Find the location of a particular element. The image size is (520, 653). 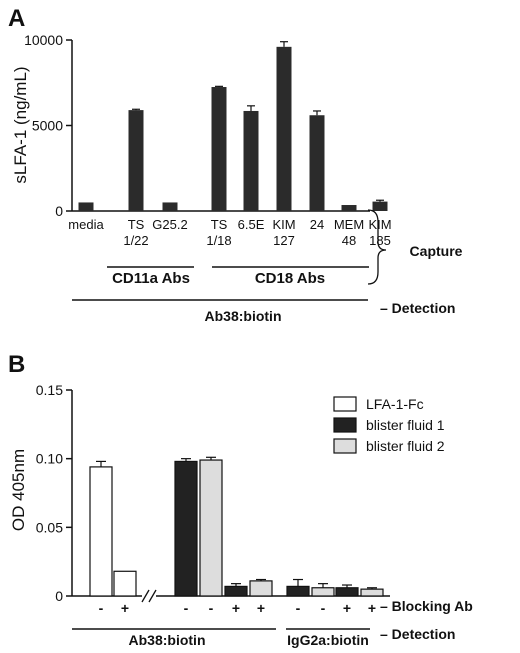

panel-a-tick-label: 5000 is located at coordinates (47, 126).